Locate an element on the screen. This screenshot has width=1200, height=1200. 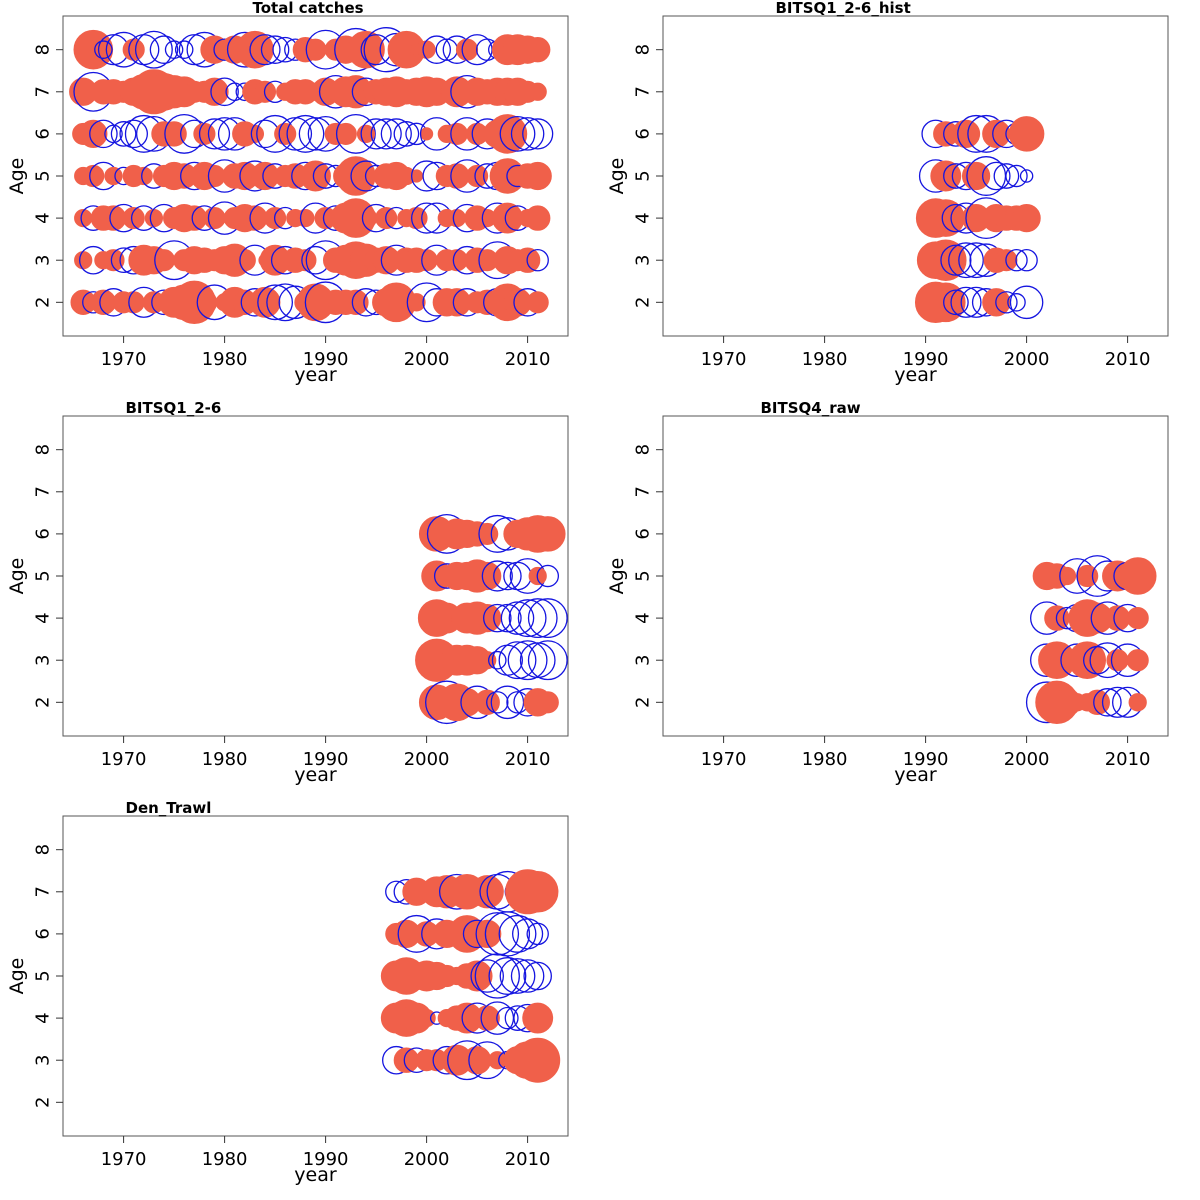
bubble-age6-1986 is located at coordinates (285, 133).